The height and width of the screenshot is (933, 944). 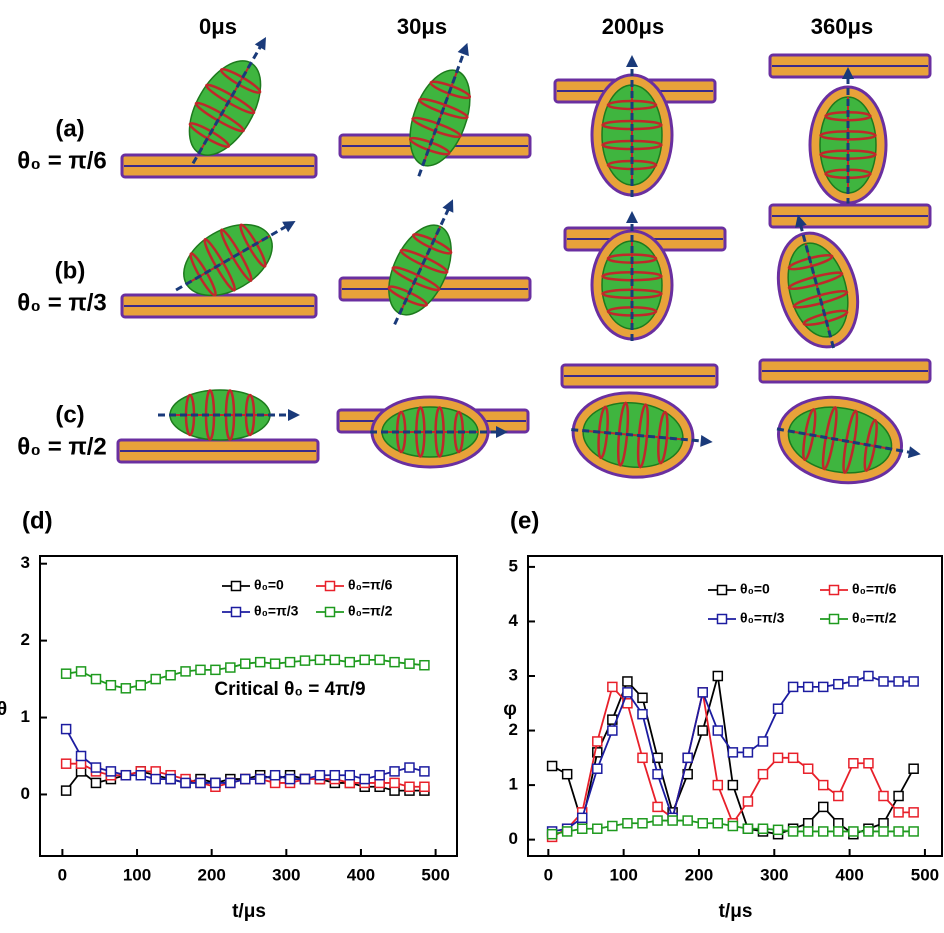 I want to click on row-angle: θ₀ = π/6, so click(x=62, y=160).